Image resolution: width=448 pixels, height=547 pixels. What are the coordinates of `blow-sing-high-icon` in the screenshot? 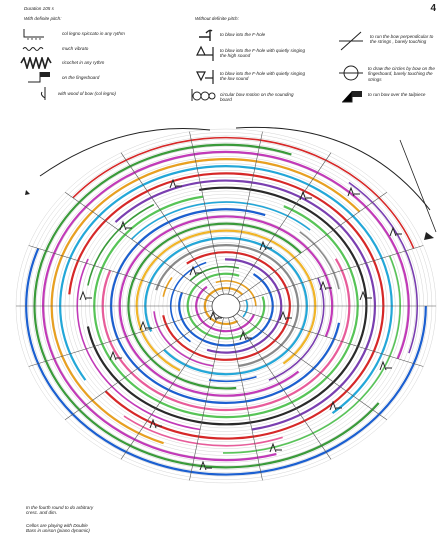 It's located at (205, 53).